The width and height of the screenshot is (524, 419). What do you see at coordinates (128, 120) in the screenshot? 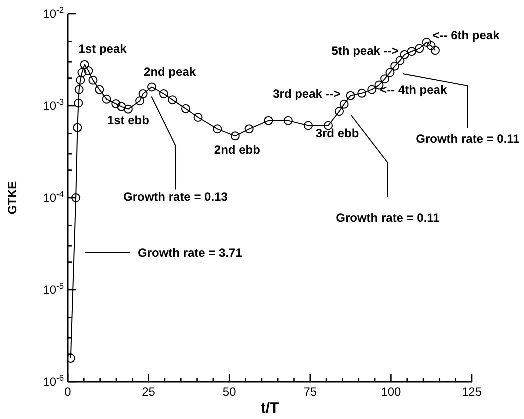
I see `annotation: 1st ebb` at bounding box center [128, 120].